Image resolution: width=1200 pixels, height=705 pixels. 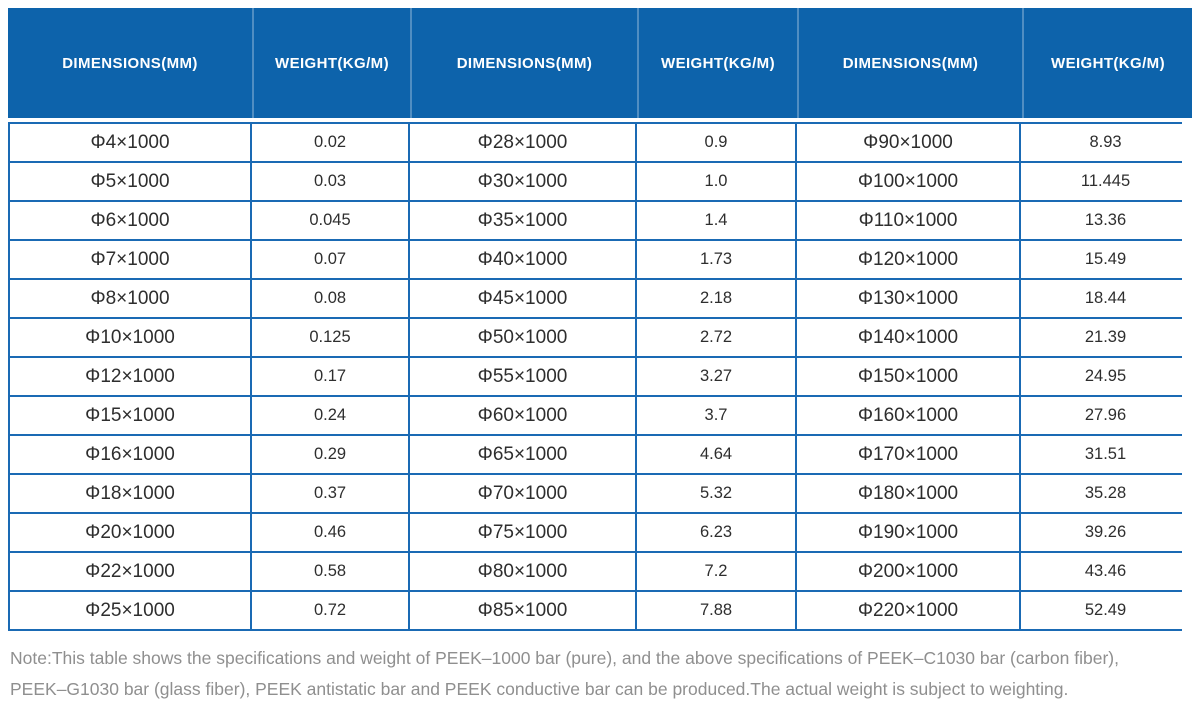 What do you see at coordinates (330, 571) in the screenshot?
I see `weight-cell: 0.58` at bounding box center [330, 571].